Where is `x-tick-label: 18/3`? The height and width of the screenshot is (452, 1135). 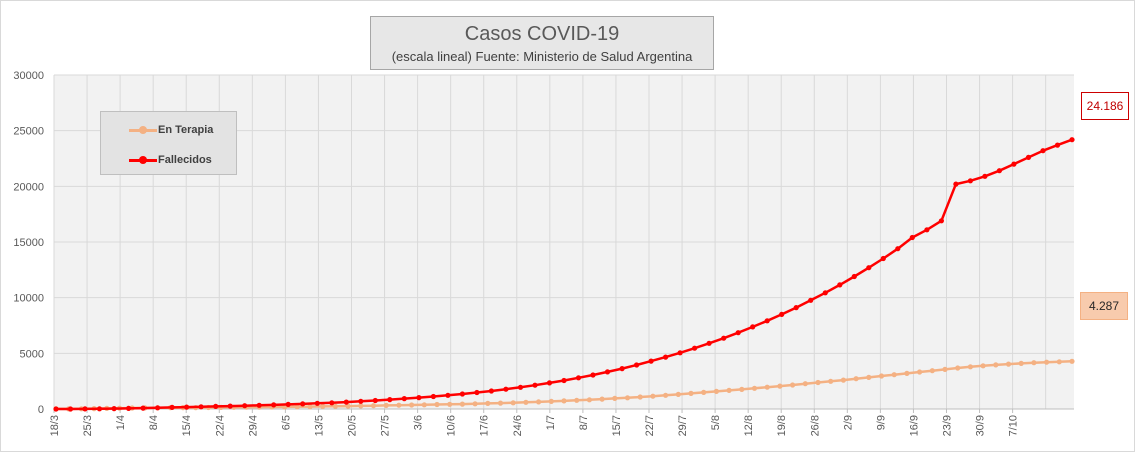
x-tick-label: 18/3 is located at coordinates (55, 425).